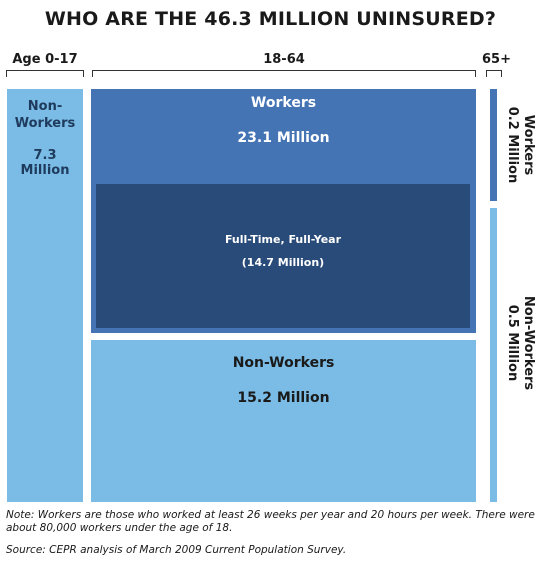 The height and width of the screenshot is (563, 541). Describe the element at coordinates (45, 115) in the screenshot. I see `label-age-0-17-non-workers: Non-Workers` at that location.